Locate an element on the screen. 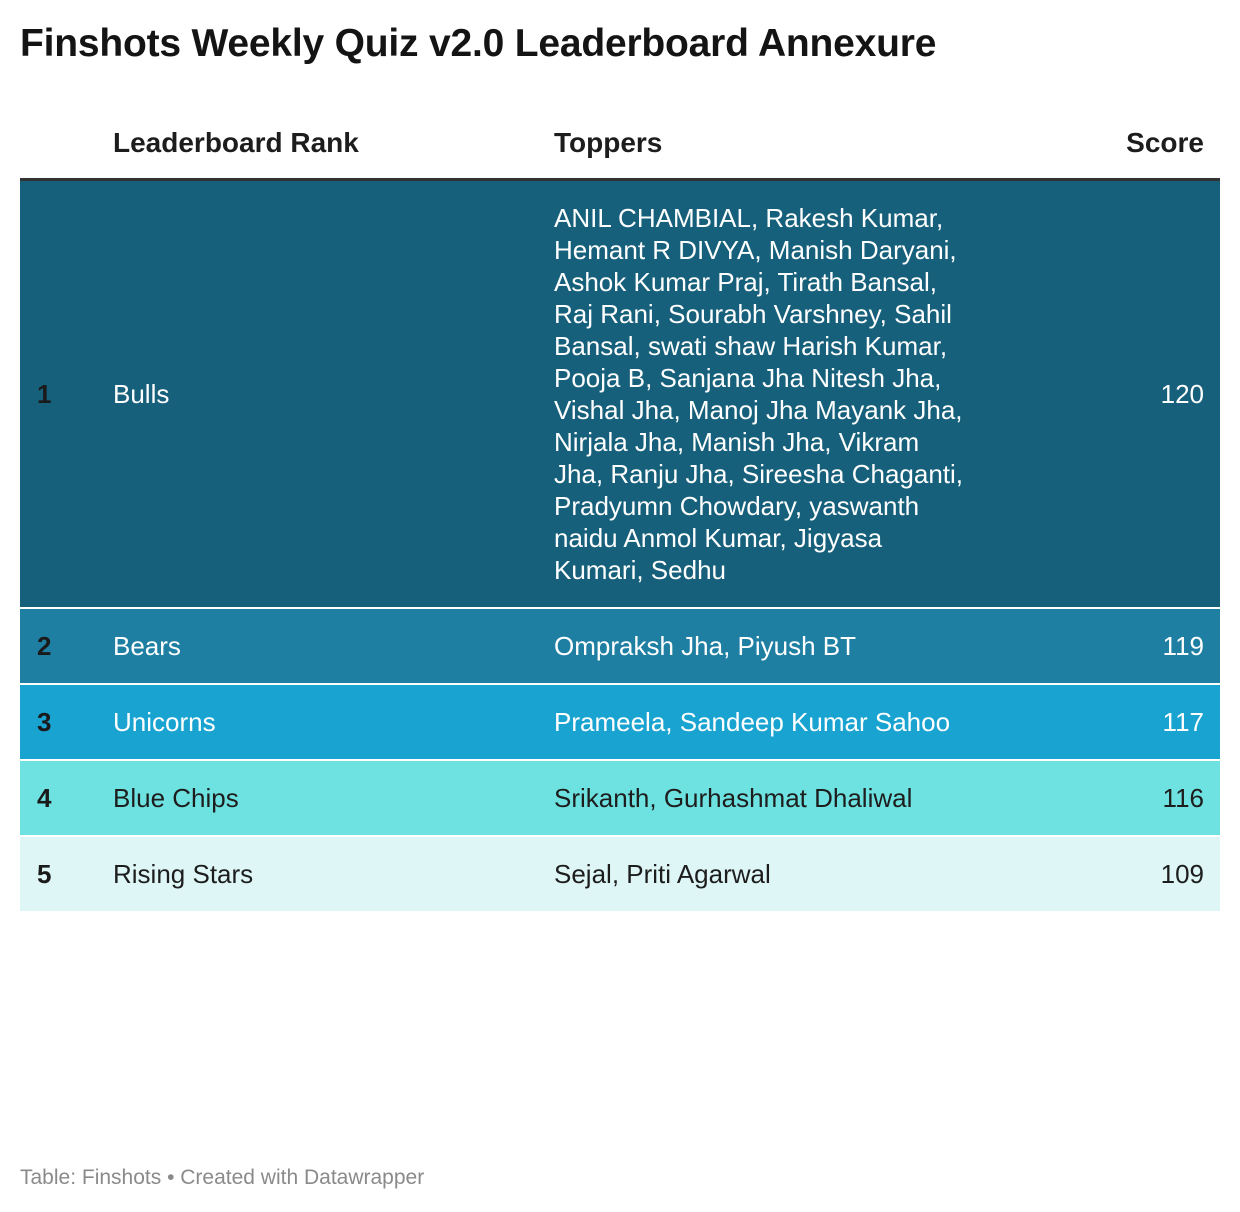 This screenshot has width=1240, height=1212. header-cell-toppers: Toppers is located at coordinates (774, 144).